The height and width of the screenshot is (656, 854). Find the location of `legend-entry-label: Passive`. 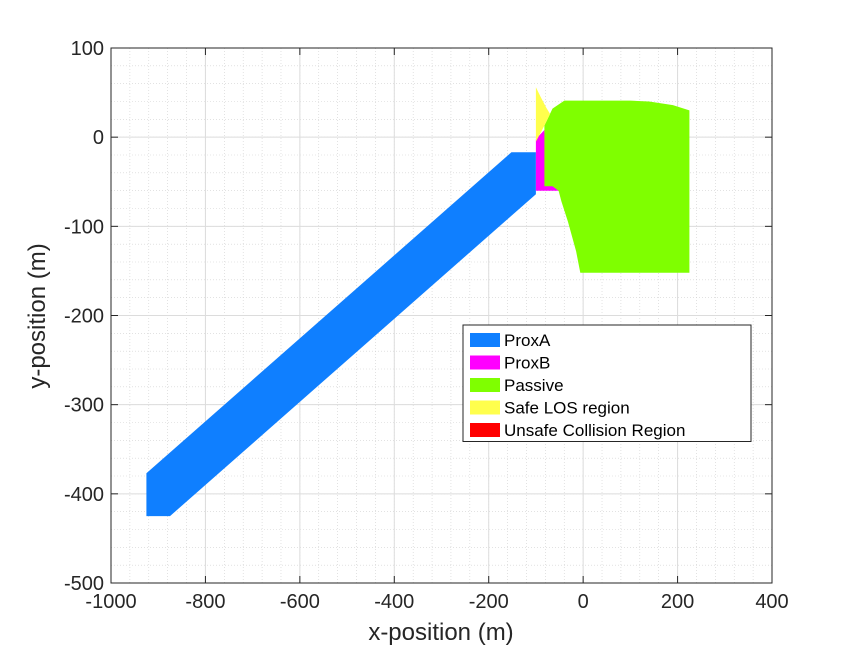

legend-entry-label: Passive is located at coordinates (534, 385).